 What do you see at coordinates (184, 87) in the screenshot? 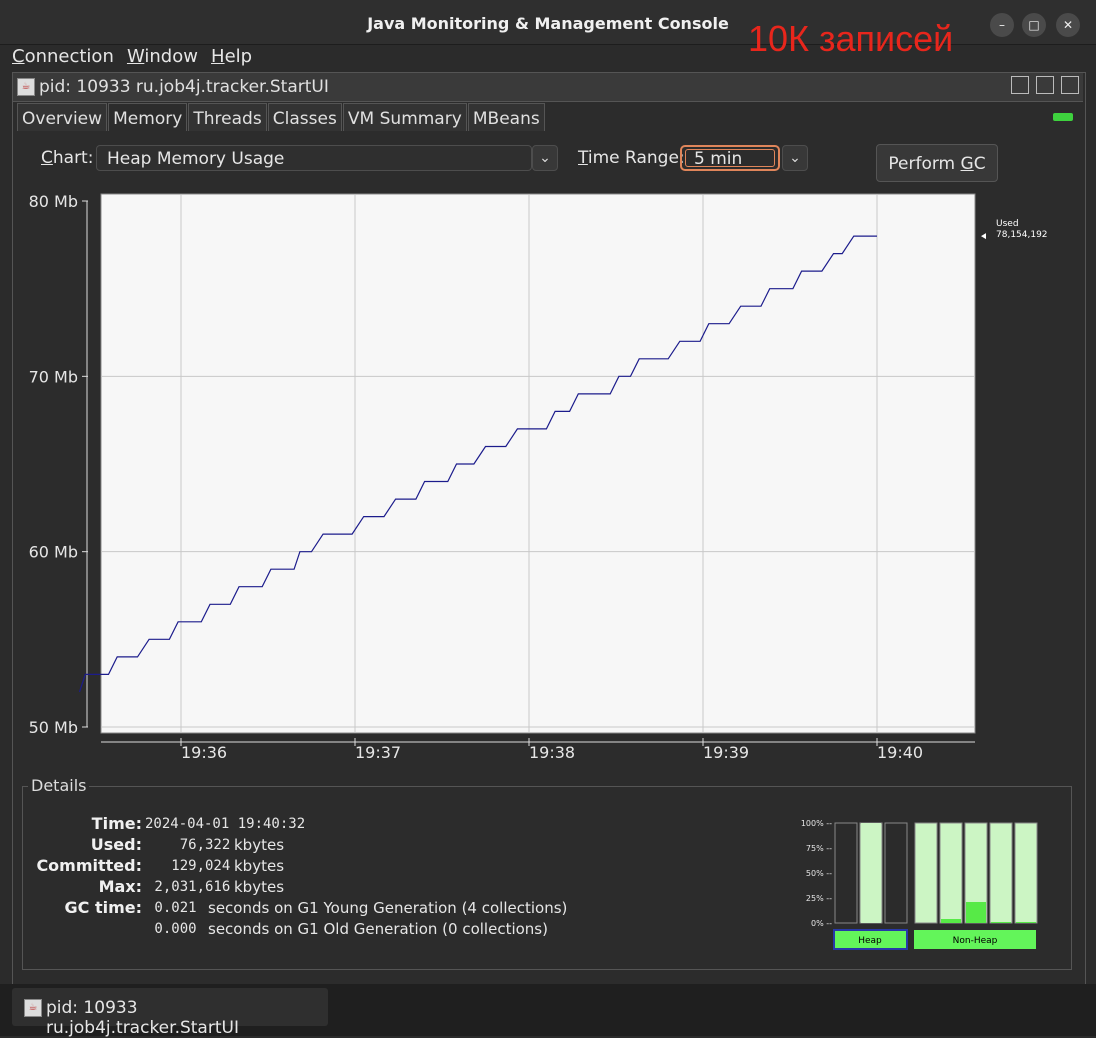
I see `internal-frame-title: pid: 10933 ru.job4j.tracker.StartUI` at bounding box center [184, 87].